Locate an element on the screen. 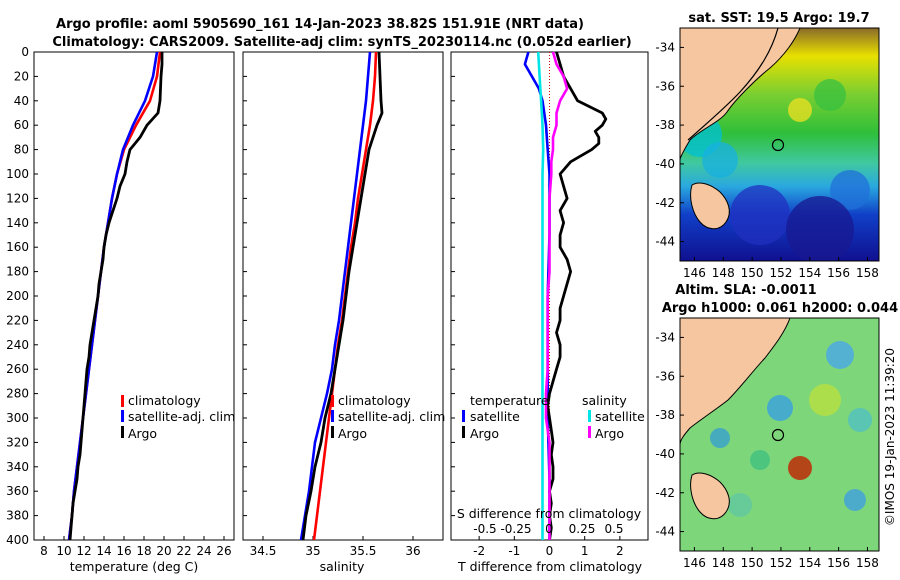 This screenshot has width=900, height=580. x-tick-label: 0 is located at coordinates (550, 551).